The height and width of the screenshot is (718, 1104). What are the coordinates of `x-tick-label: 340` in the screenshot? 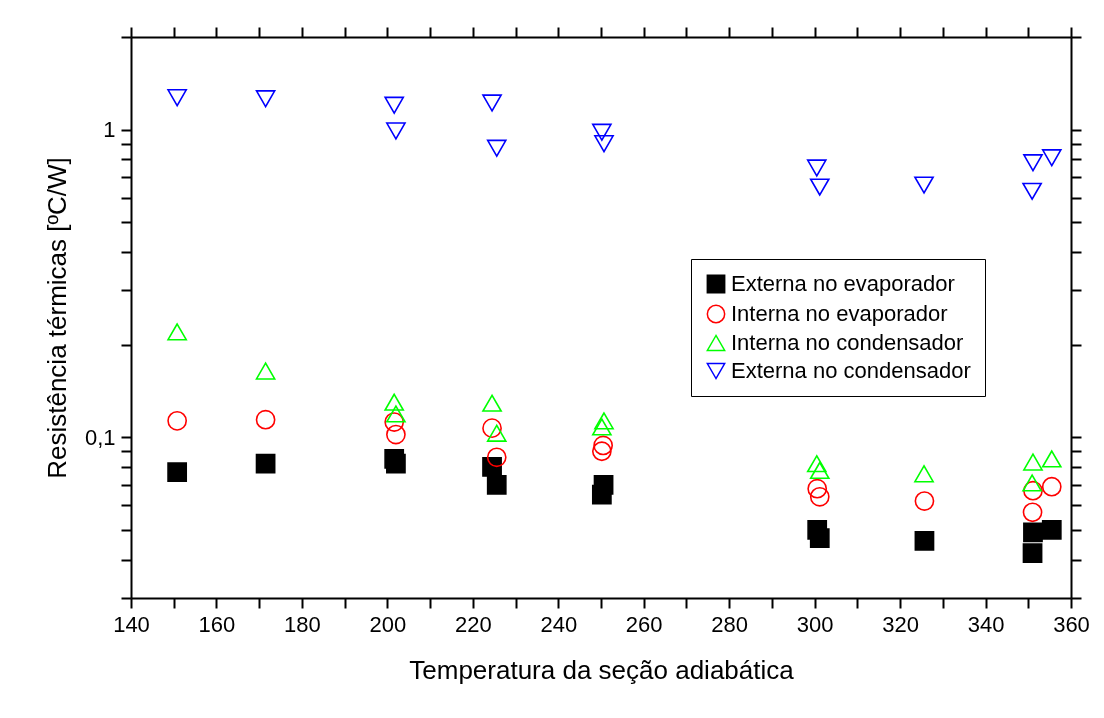 It's located at (986, 624).